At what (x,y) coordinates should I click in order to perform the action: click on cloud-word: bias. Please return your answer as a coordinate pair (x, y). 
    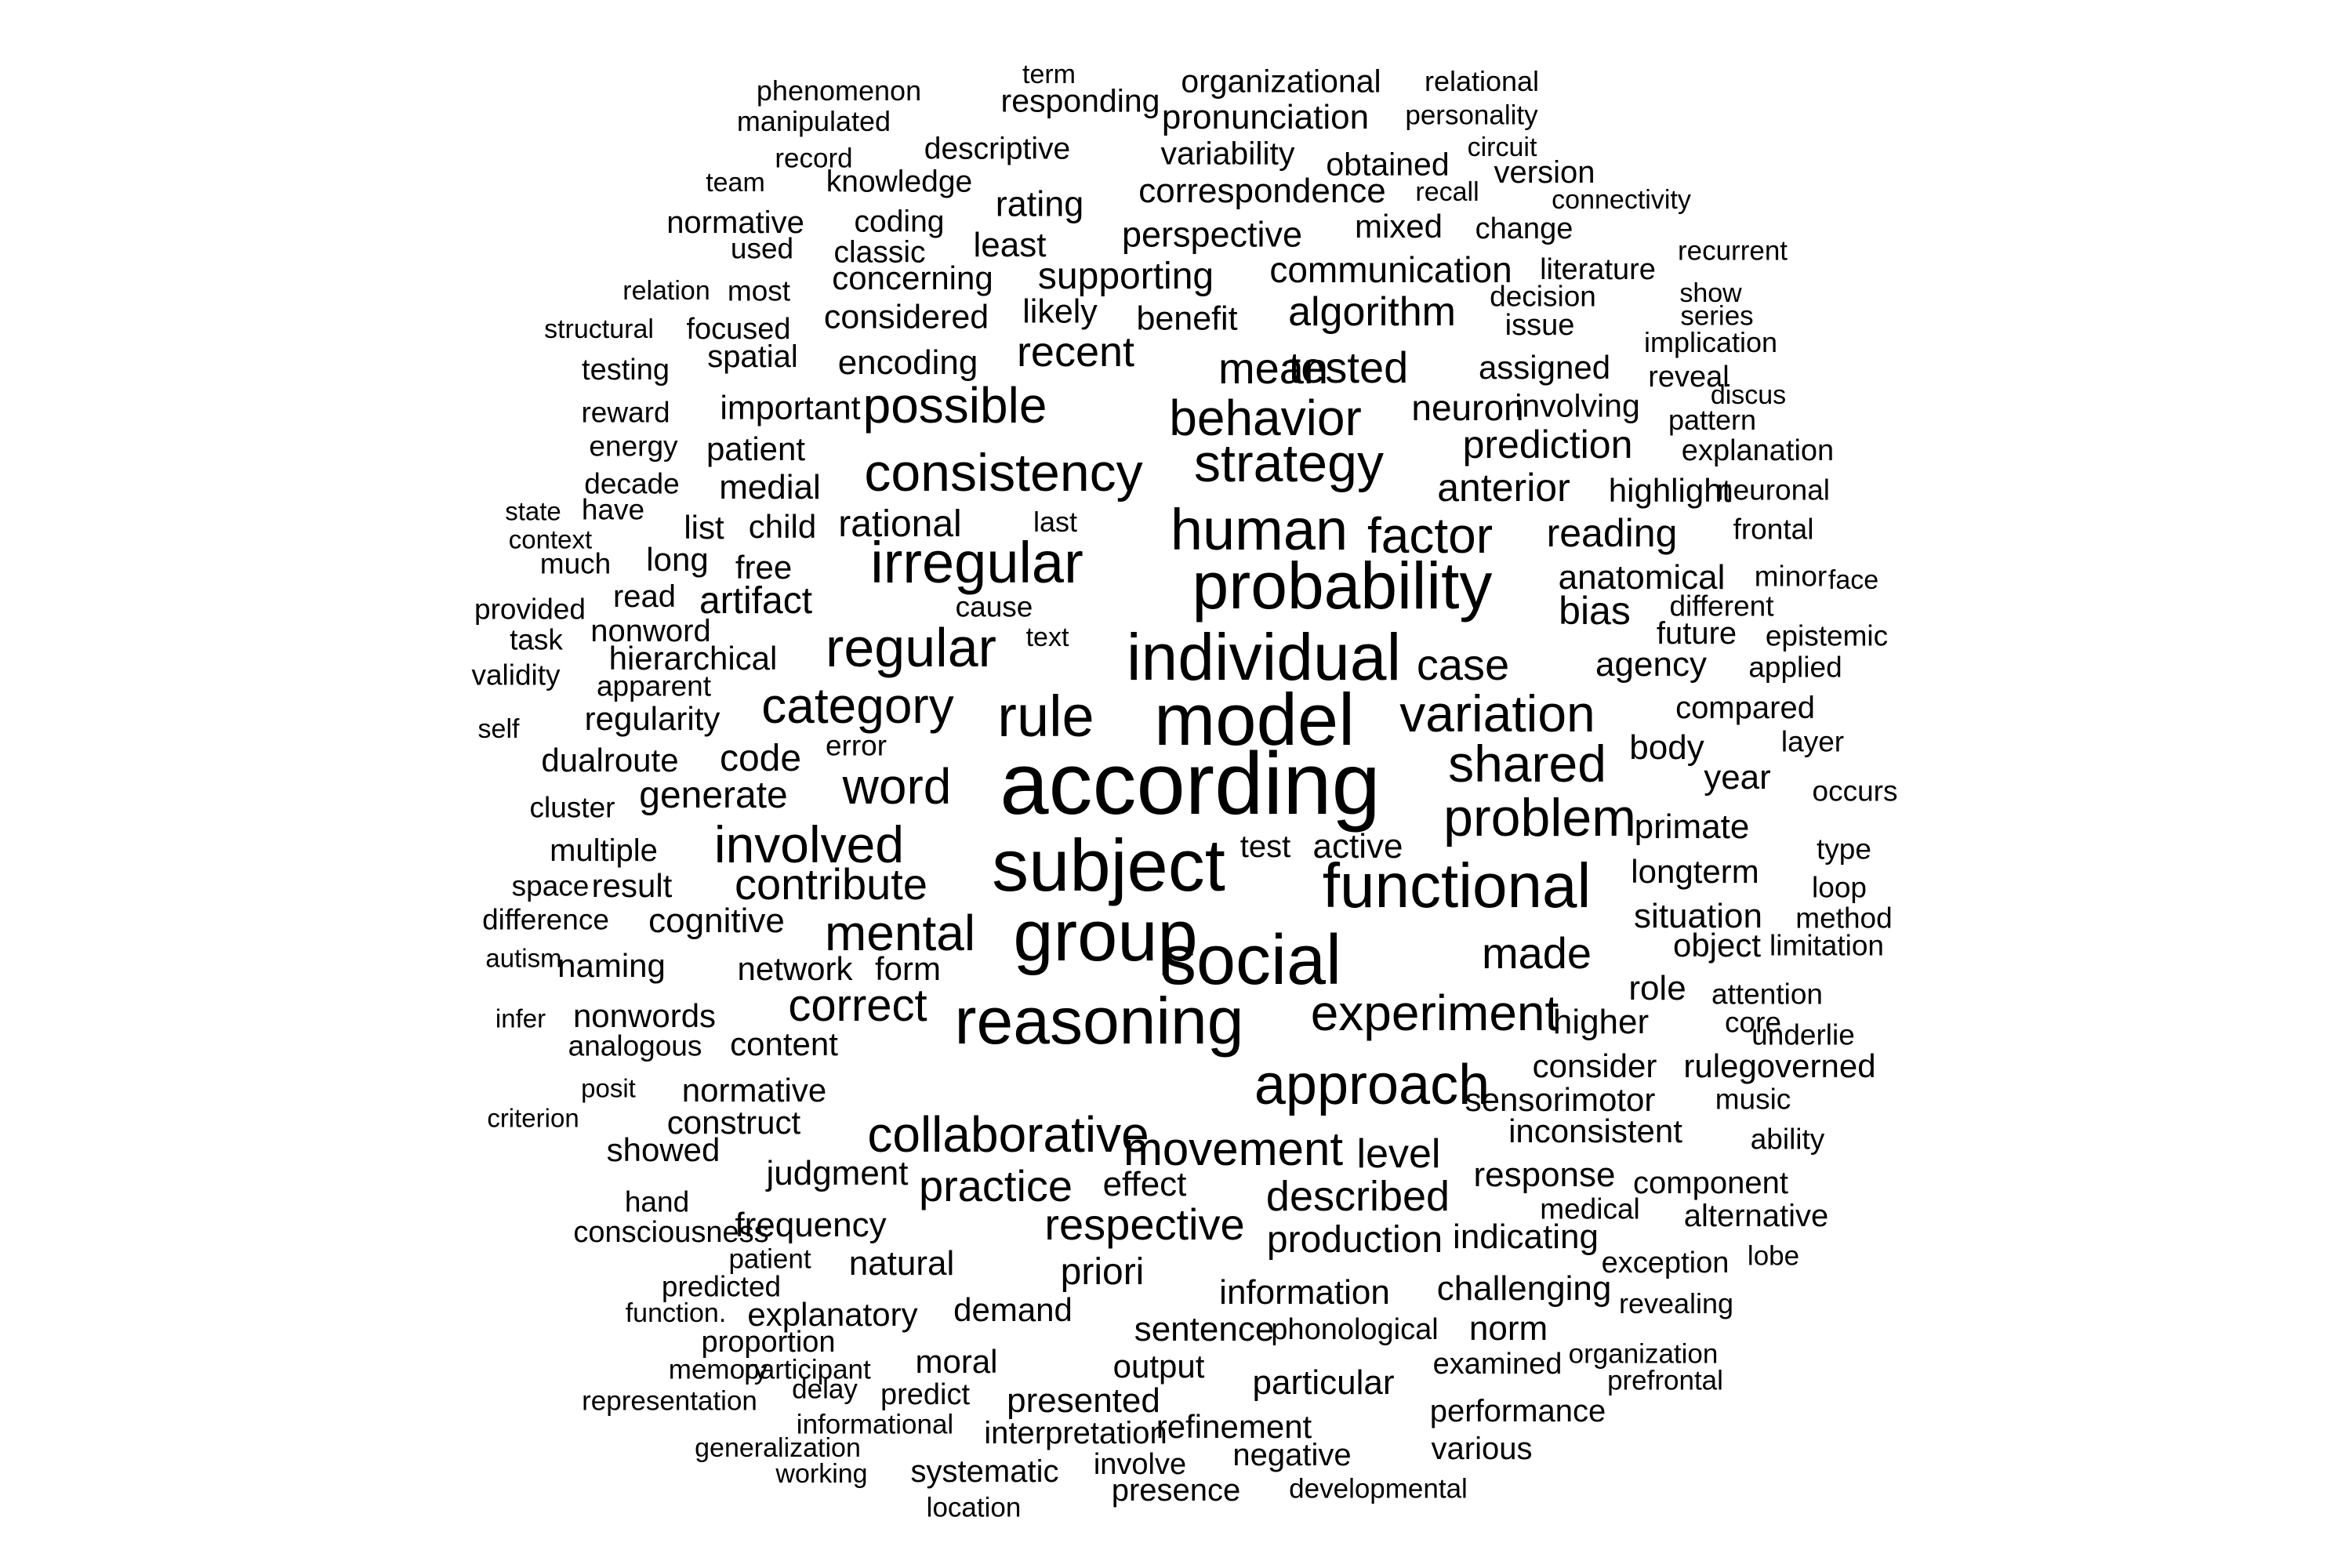
    Looking at the image, I should click on (1595, 611).